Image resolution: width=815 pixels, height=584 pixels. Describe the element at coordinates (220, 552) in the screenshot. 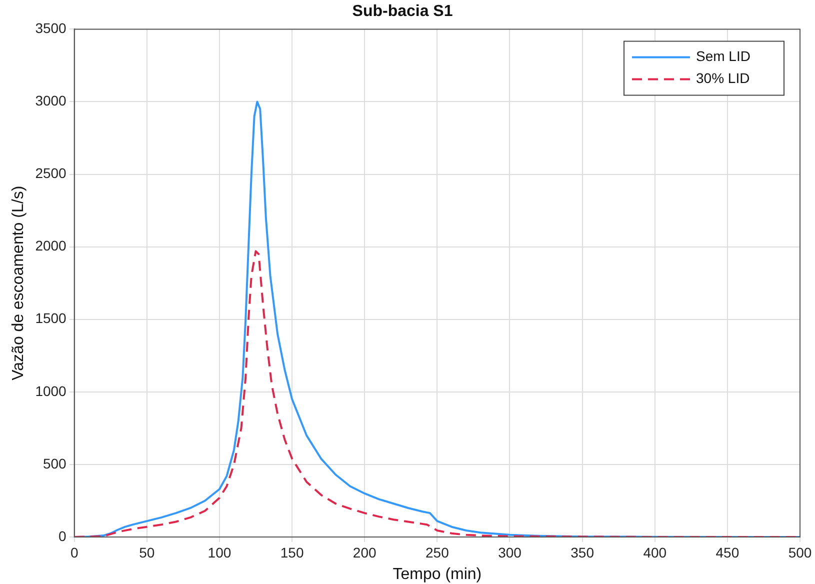

I see `x-tick-label: 100` at that location.